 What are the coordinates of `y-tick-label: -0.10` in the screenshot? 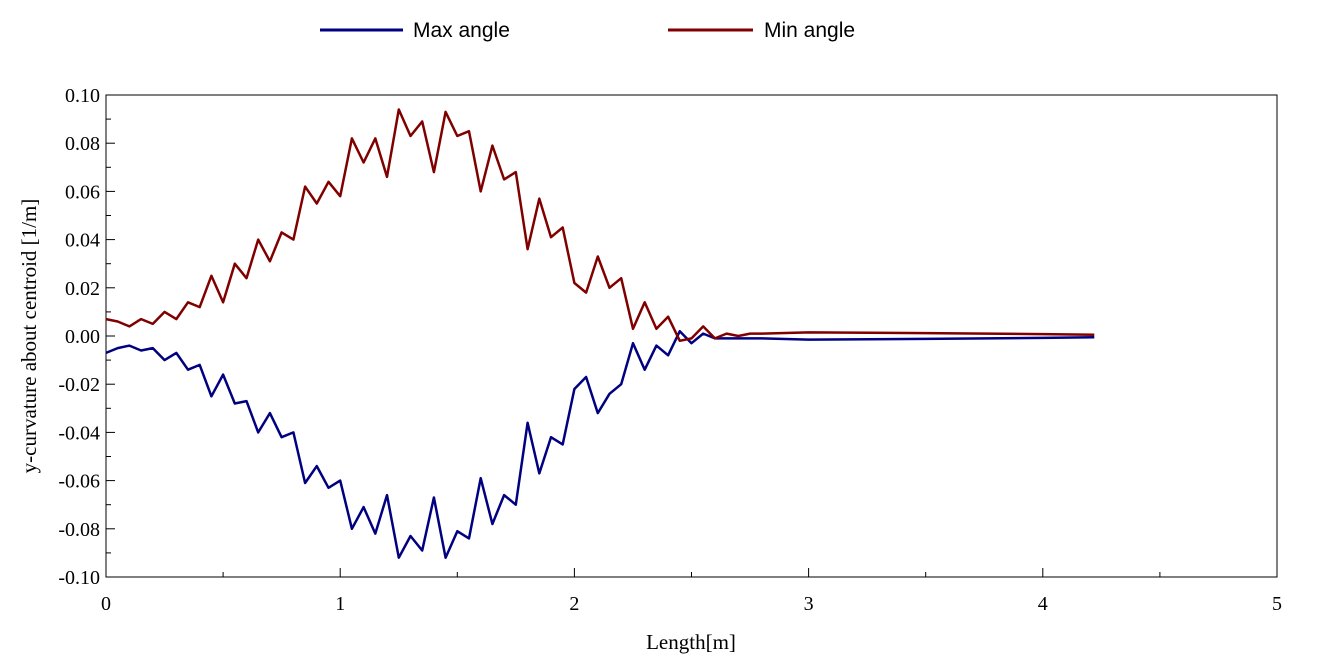 It's located at (79, 578).